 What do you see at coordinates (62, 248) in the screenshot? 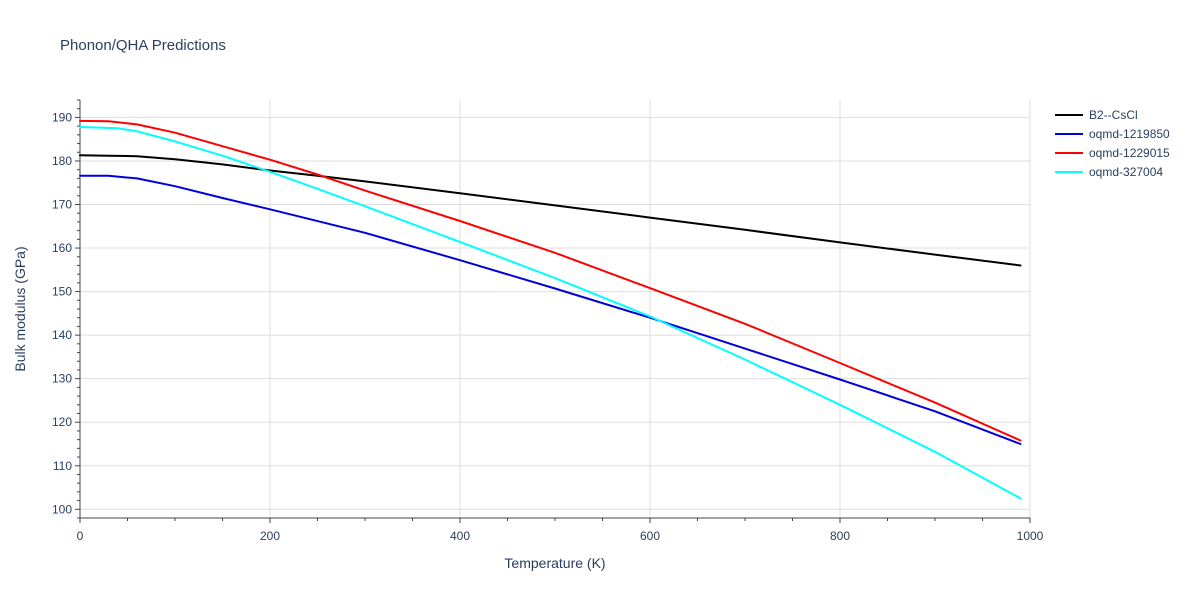
I see `y-tick-label: 160` at bounding box center [62, 248].